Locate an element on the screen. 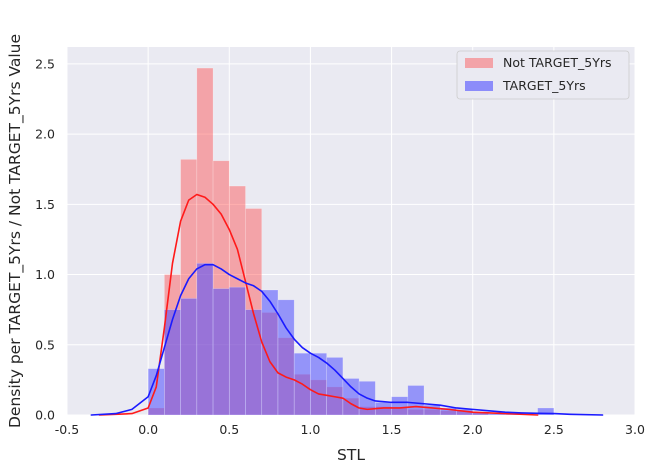 This screenshot has width=652, height=471. x-tick-label: 1.5 is located at coordinates (392, 429).